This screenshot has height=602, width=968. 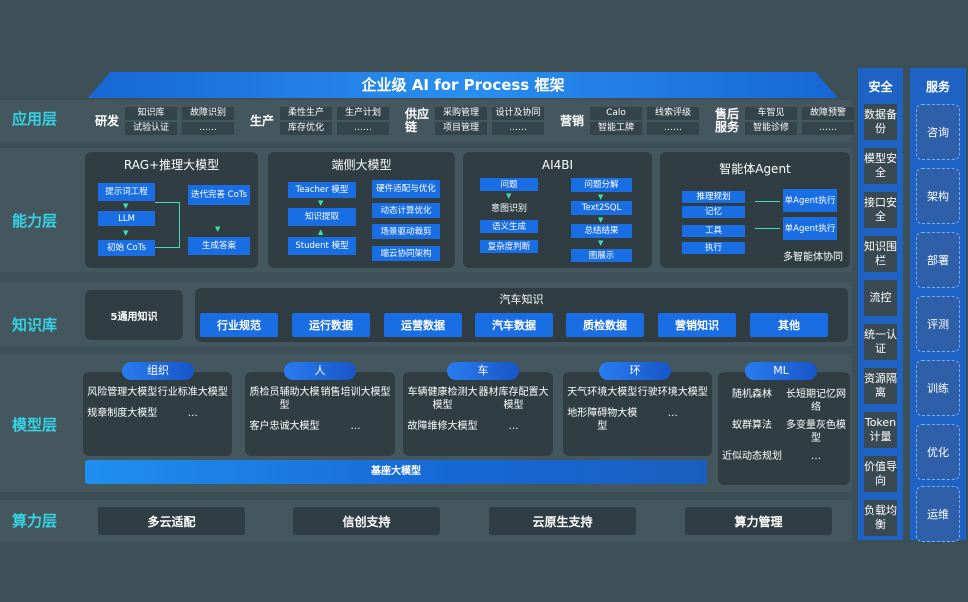 I want to click on model-item: 长短期记忆网络, so click(x=816, y=401).